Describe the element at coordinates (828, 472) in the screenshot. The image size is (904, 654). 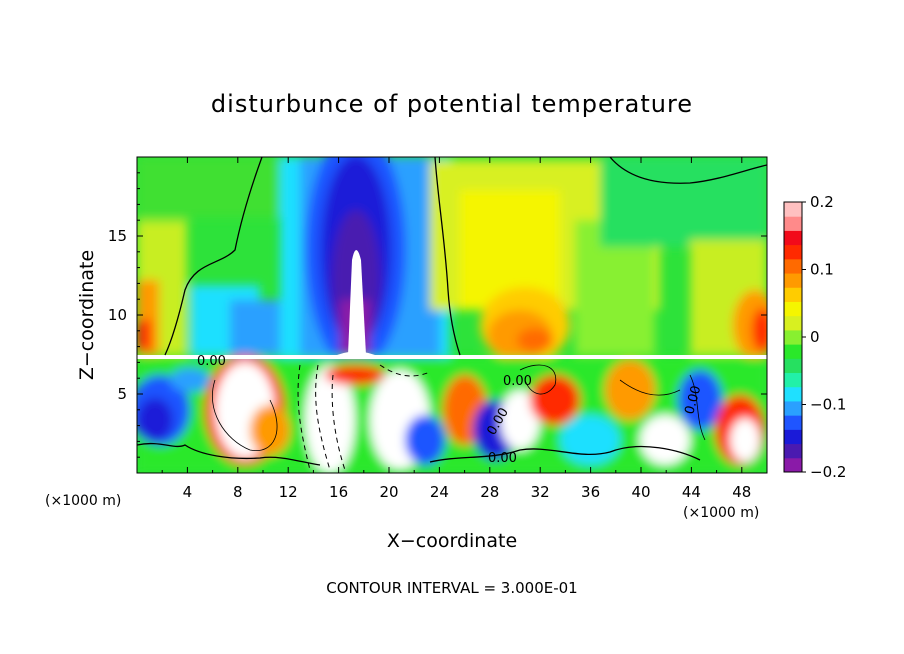
I see `colorbar-tick-label: −0.2` at that location.